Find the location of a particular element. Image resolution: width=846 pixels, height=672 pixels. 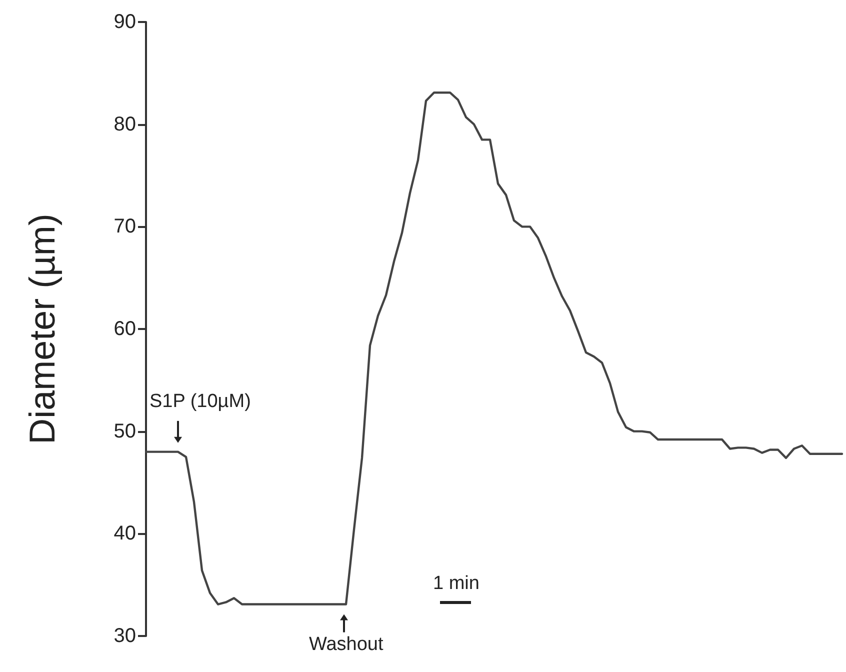

annotation: S1P (10µM) is located at coordinates (200, 401).